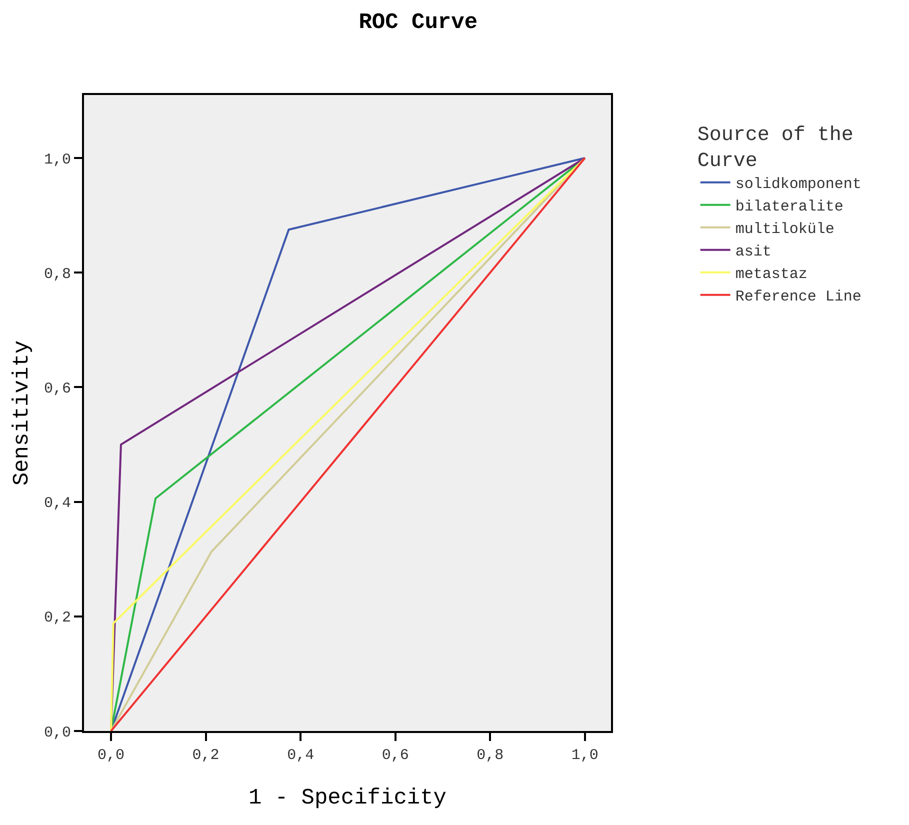  I want to click on legend-label: metastaz, so click(771, 275).